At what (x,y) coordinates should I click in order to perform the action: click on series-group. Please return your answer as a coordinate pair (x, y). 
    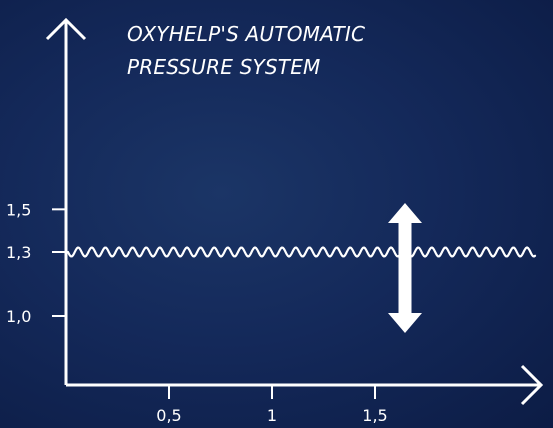
    Looking at the image, I should click on (301, 252).